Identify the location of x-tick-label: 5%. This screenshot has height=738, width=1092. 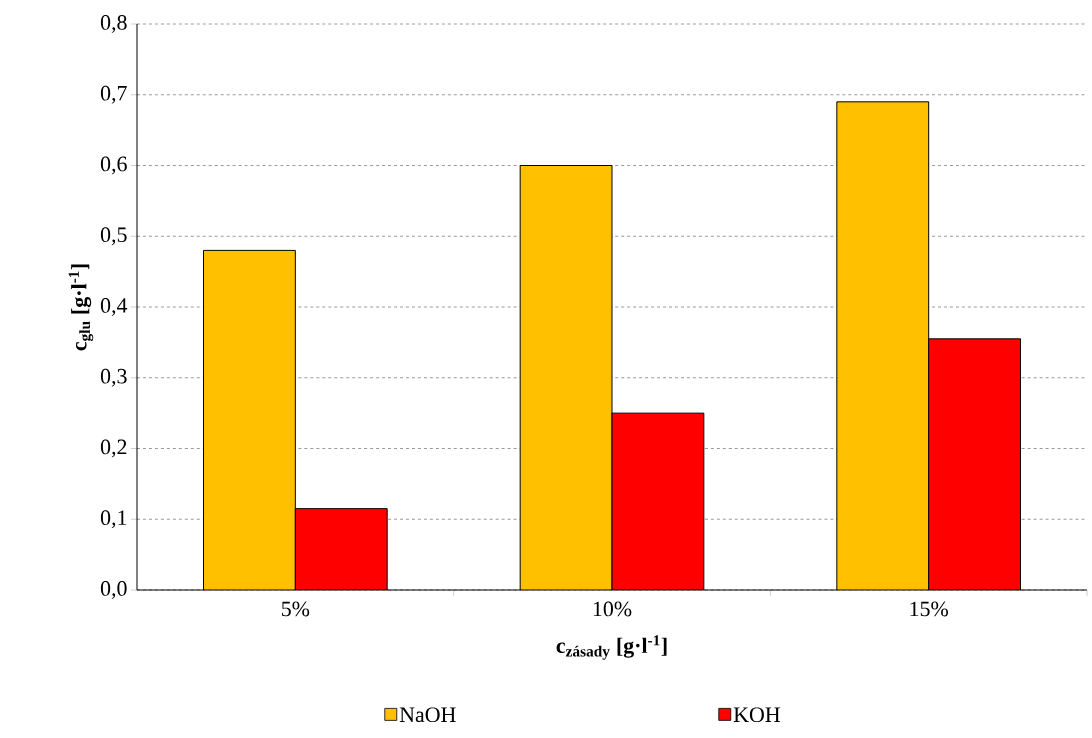
(296, 609).